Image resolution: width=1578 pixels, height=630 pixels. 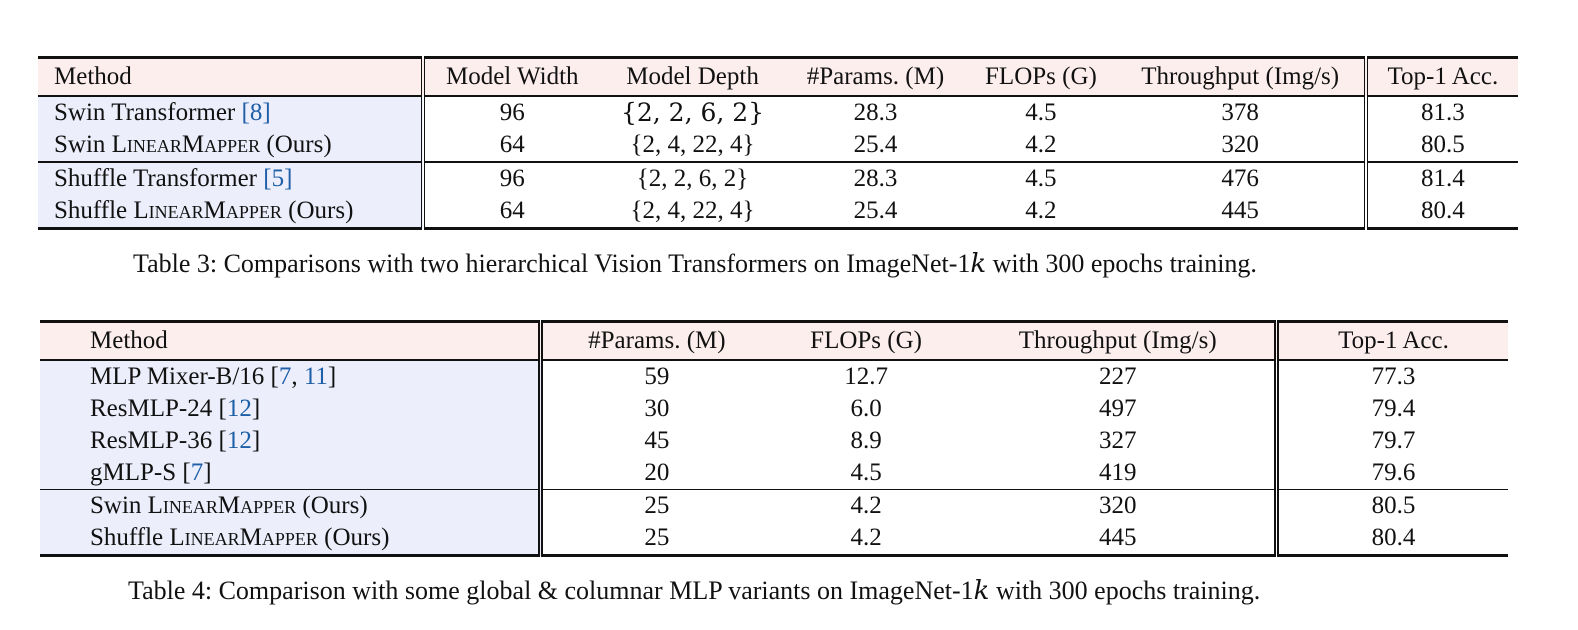 I want to click on acc-cell: 79.7, so click(x=1393, y=440).